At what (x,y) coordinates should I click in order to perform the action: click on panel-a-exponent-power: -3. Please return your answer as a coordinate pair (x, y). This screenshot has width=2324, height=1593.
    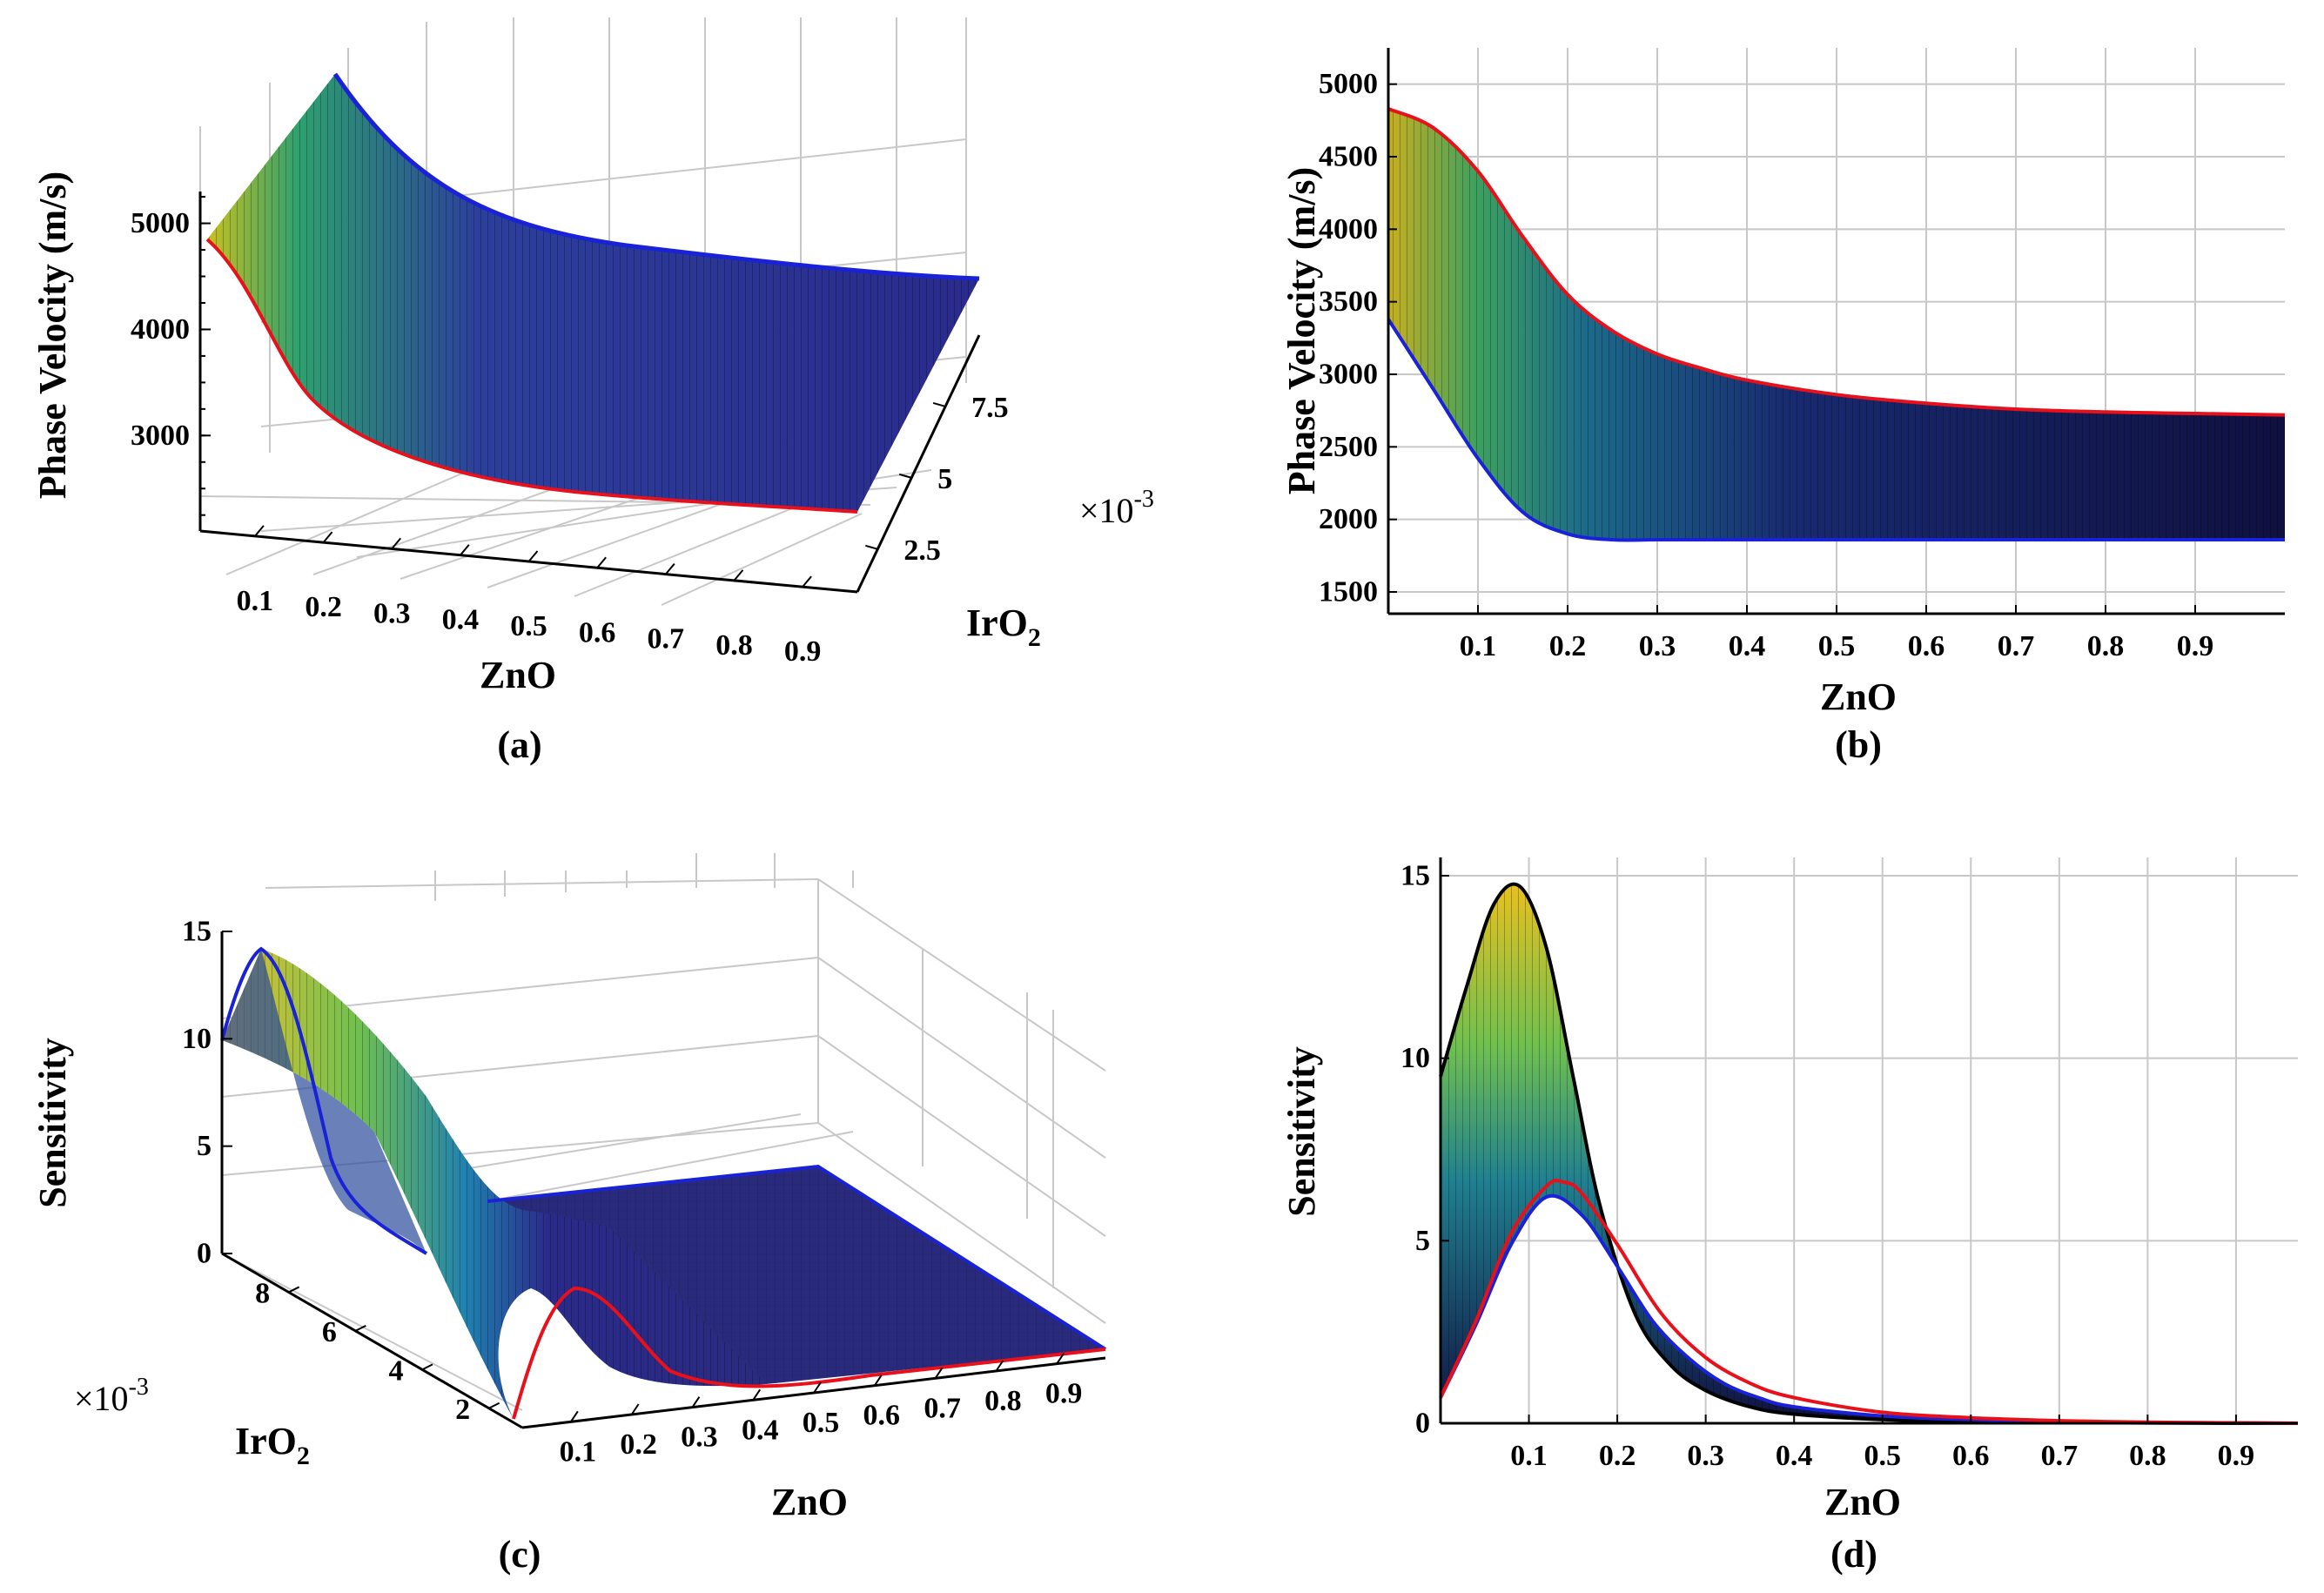
    Looking at the image, I should click on (1144, 499).